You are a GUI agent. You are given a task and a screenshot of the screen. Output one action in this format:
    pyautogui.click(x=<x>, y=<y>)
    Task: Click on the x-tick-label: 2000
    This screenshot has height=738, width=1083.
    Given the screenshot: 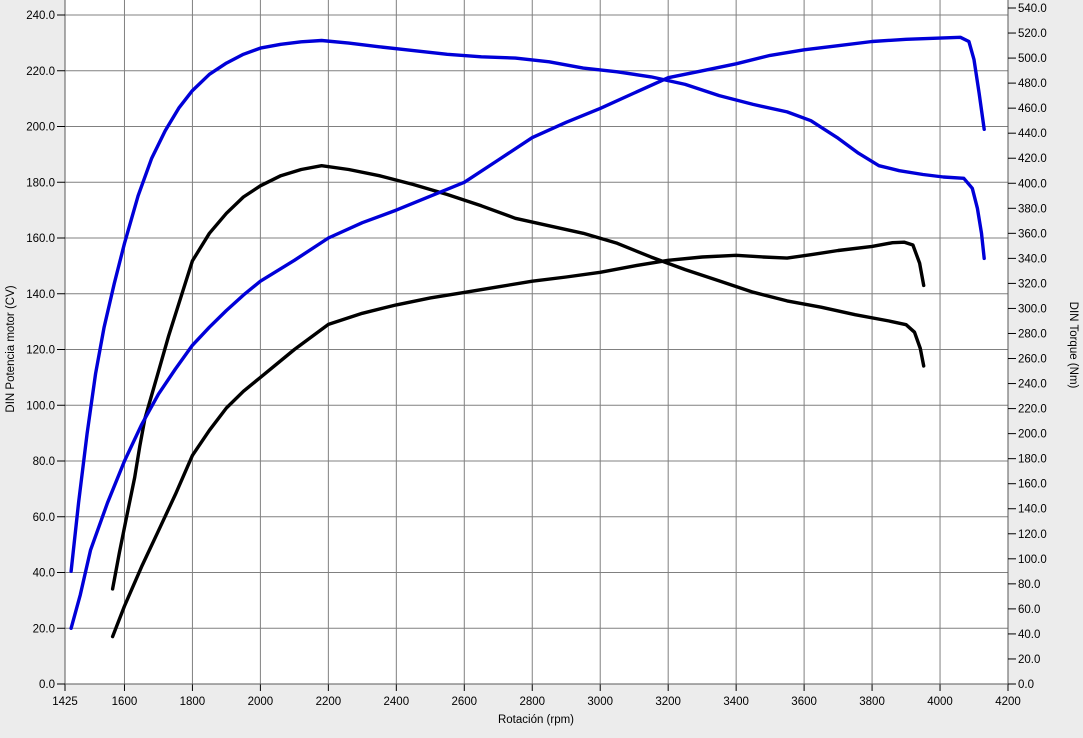 What is the action you would take?
    pyautogui.click(x=261, y=702)
    